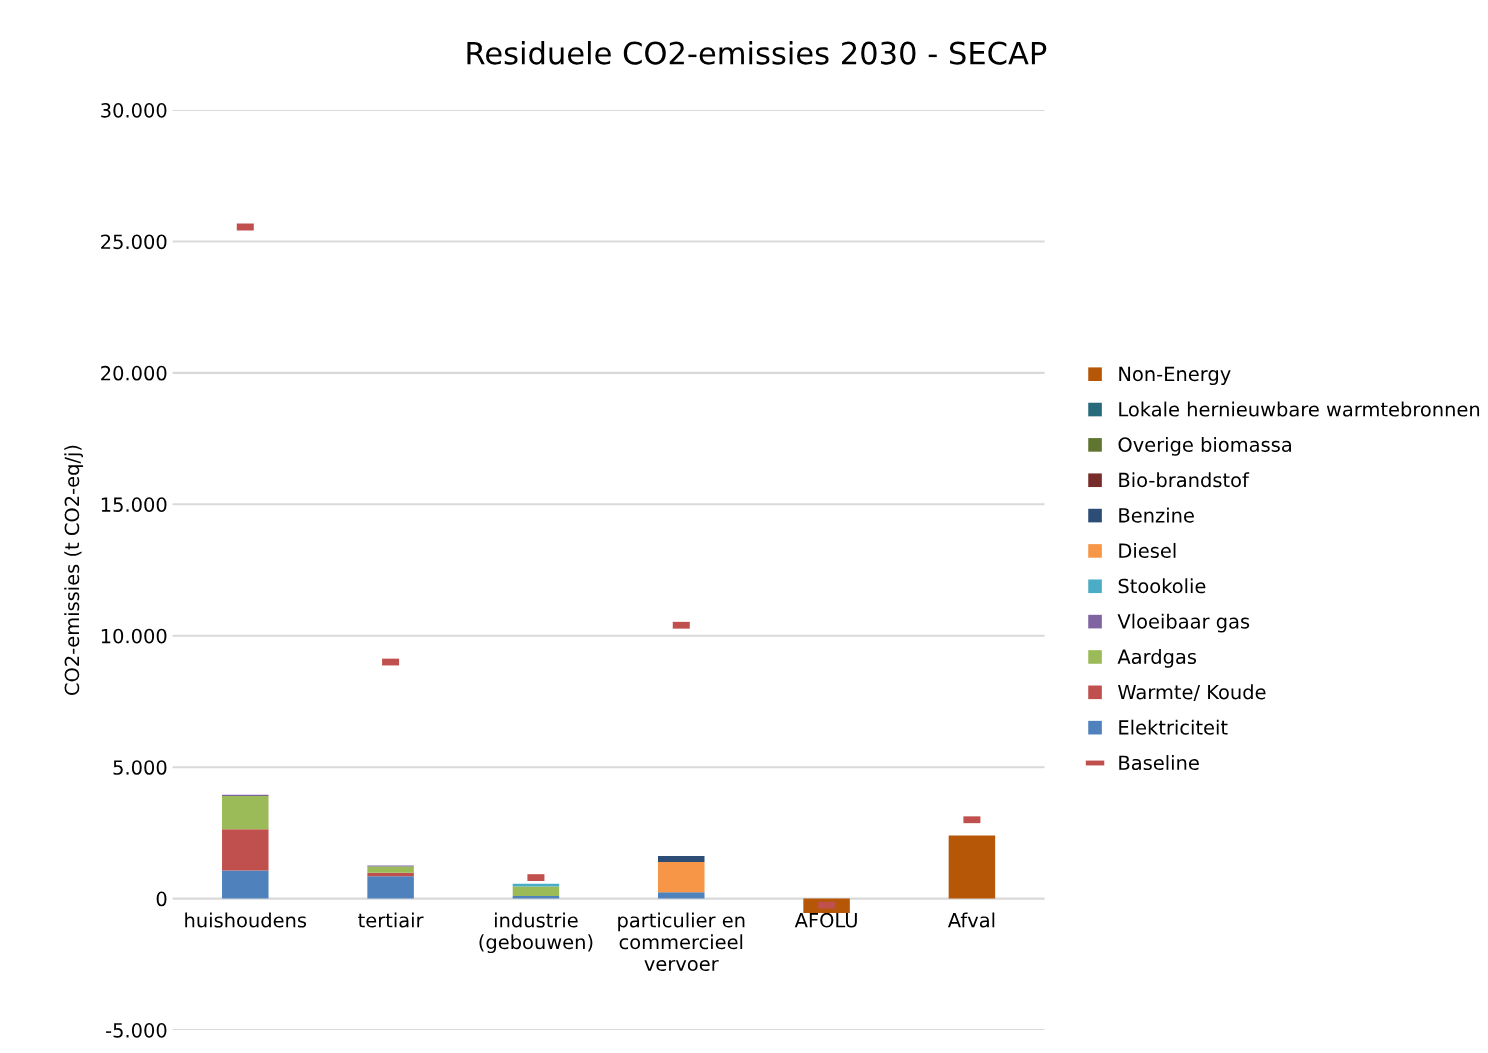  What do you see at coordinates (757, 53) in the screenshot?
I see `chart-title: Residuele CO2-emissies 2030 - SECAP` at bounding box center [757, 53].